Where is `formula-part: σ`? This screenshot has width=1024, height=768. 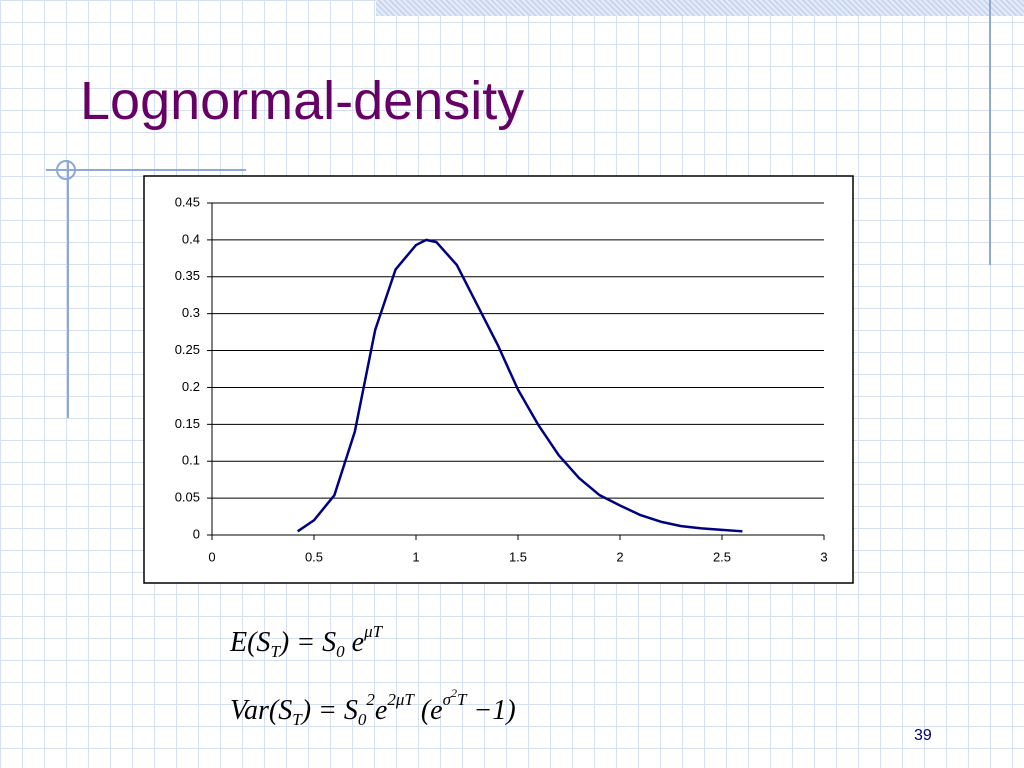
formula-part: σ is located at coordinates (447, 699).